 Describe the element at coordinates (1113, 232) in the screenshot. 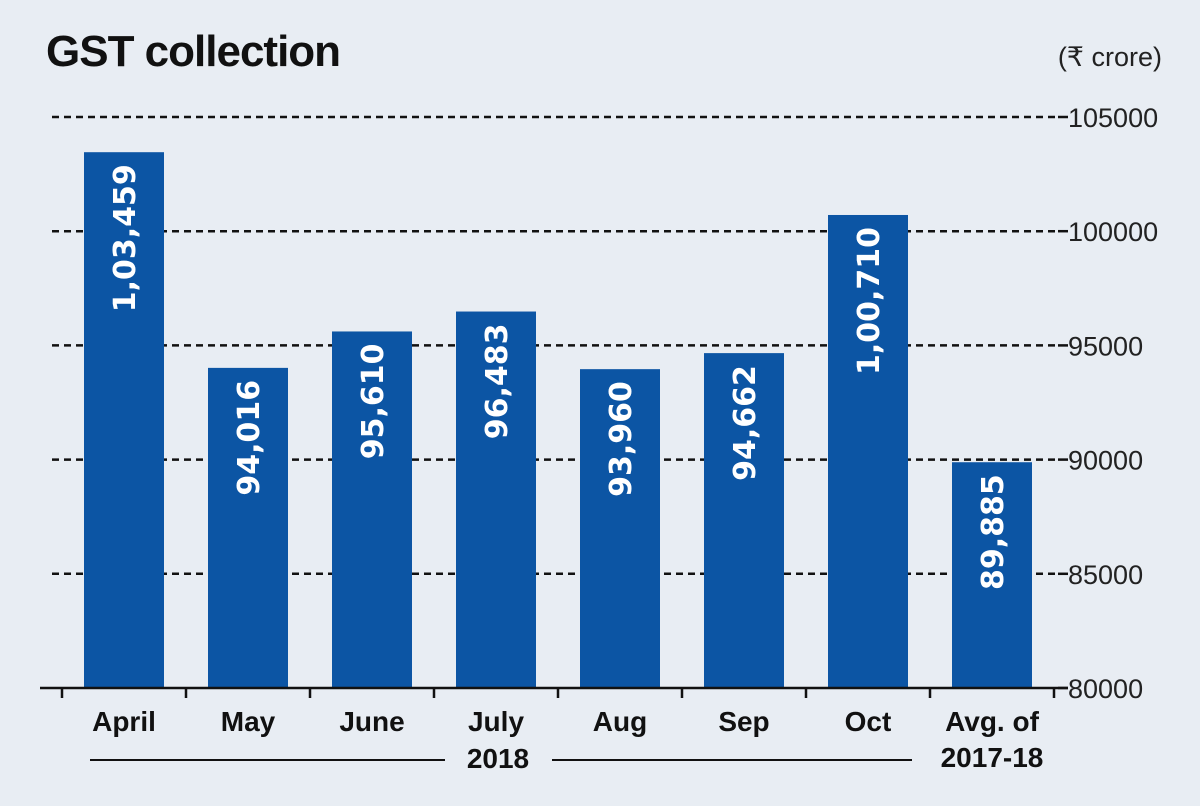

I see `y-tick-label-100000: 100000` at that location.